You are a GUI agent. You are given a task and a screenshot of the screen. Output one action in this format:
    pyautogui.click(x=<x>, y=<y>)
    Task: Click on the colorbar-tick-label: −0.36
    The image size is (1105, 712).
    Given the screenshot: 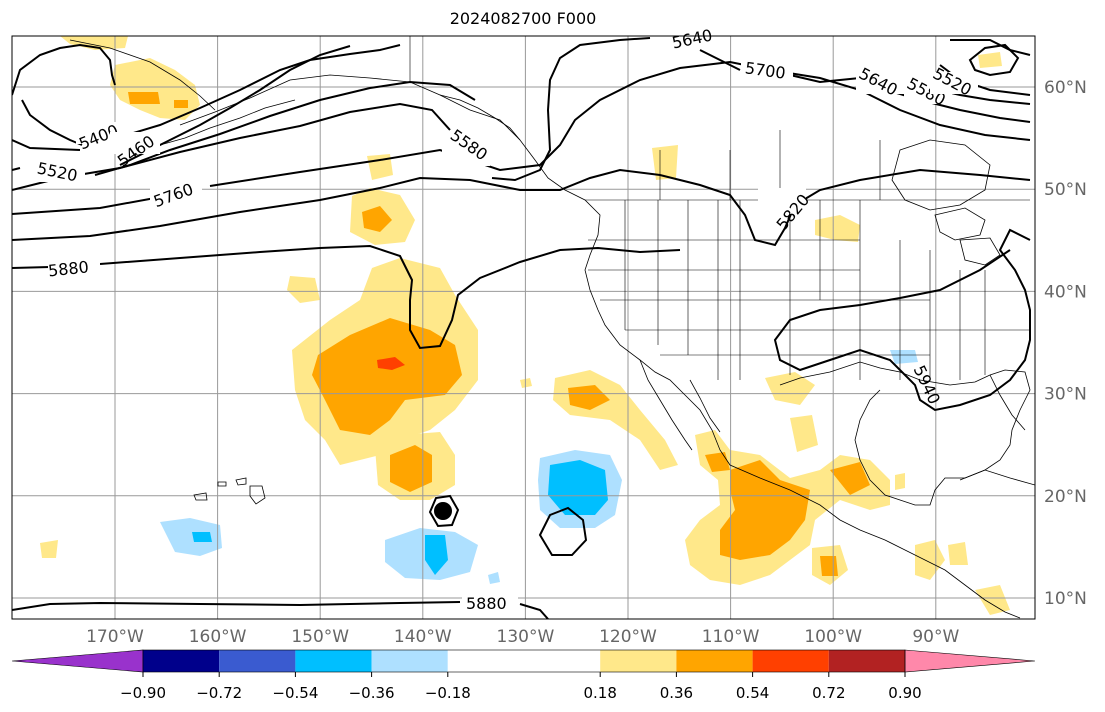 What is the action you would take?
    pyautogui.click(x=372, y=693)
    